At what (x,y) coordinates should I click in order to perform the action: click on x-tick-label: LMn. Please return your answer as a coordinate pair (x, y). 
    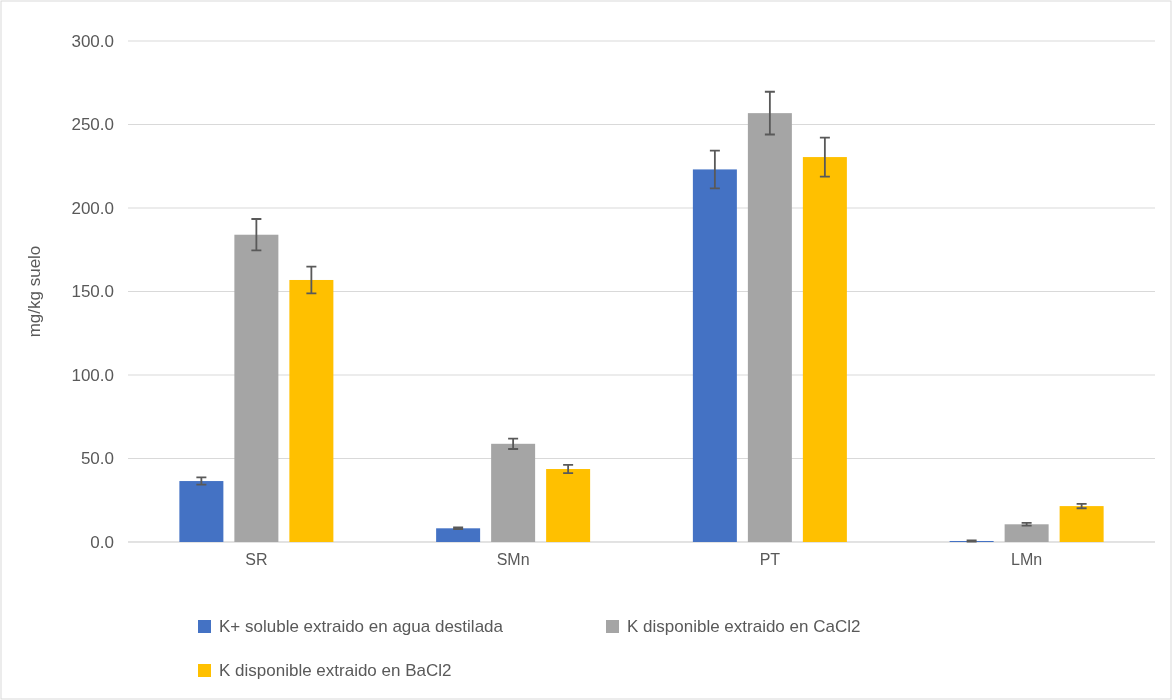
    Looking at the image, I should click on (1027, 560).